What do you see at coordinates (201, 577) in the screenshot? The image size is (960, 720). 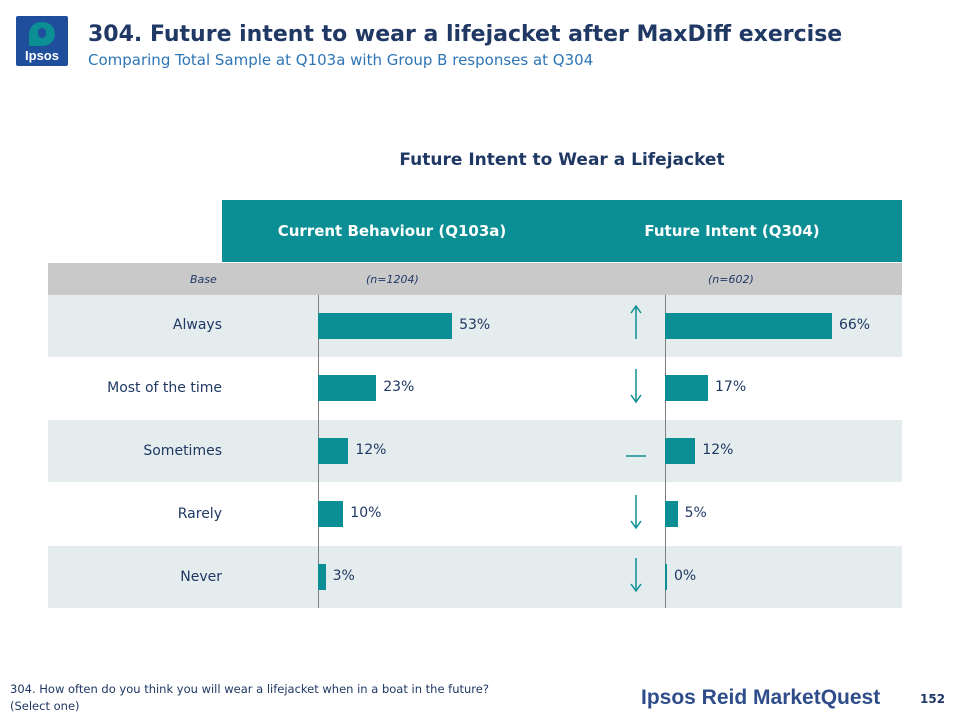 I see `category-label-never: Never` at bounding box center [201, 577].